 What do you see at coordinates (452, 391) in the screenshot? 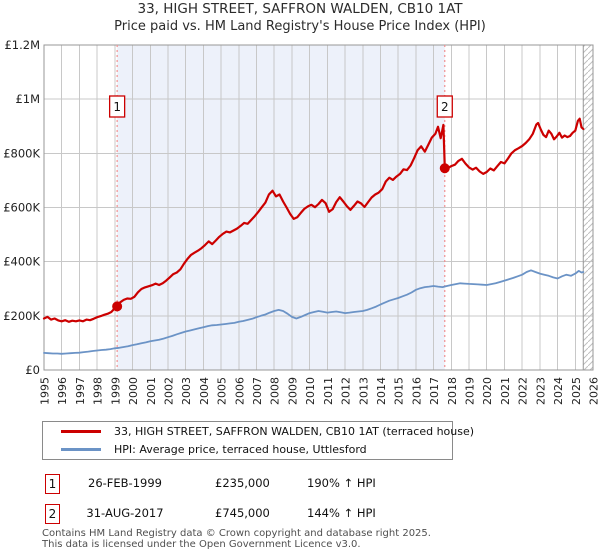
I see `x-tick-label: 2018` at bounding box center [452, 391].